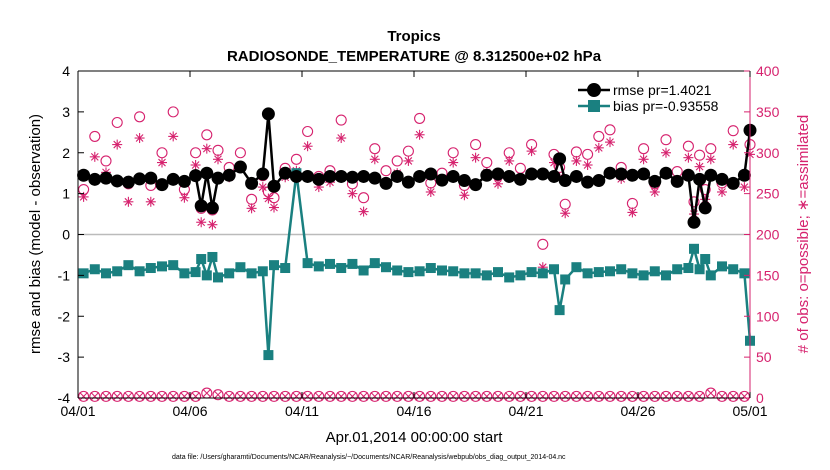  What do you see at coordinates (768, 112) in the screenshot?
I see `y-tick-label-right: 350` at bounding box center [768, 112].